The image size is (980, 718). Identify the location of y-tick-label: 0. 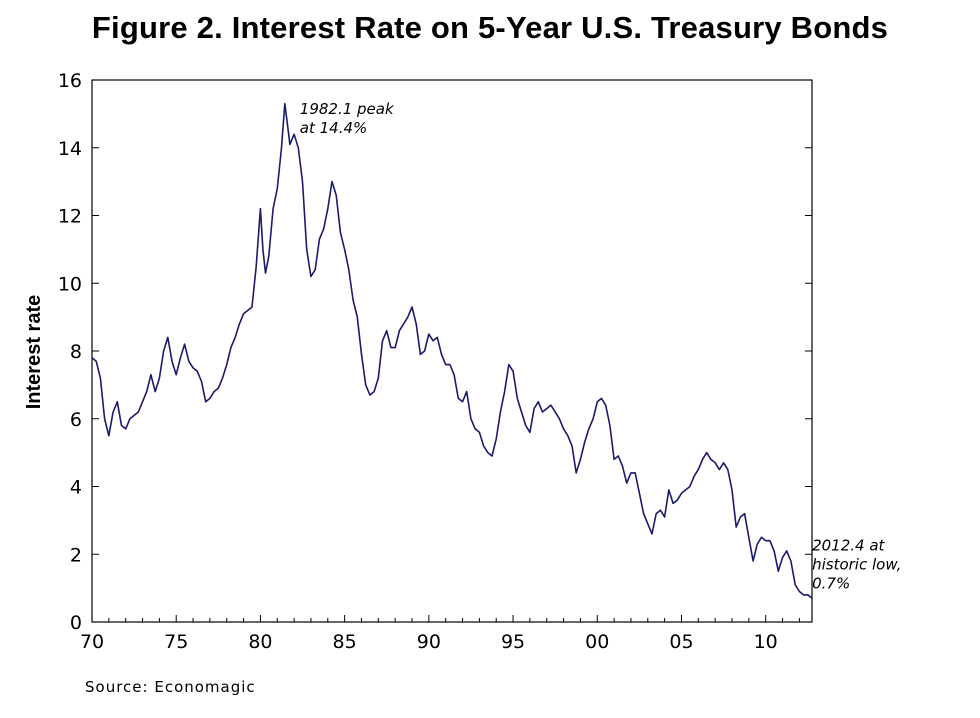
(76, 623).